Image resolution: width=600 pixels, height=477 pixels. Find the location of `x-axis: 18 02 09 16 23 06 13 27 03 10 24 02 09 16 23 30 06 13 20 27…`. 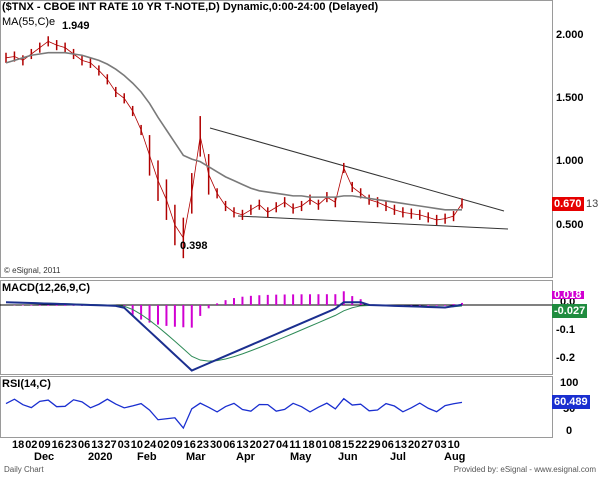

x-axis: 18 02 09 16 23 06 13 27 03 10 24 02 09 16 23 30 06 13 20 27… is located at coordinates (276, 452).